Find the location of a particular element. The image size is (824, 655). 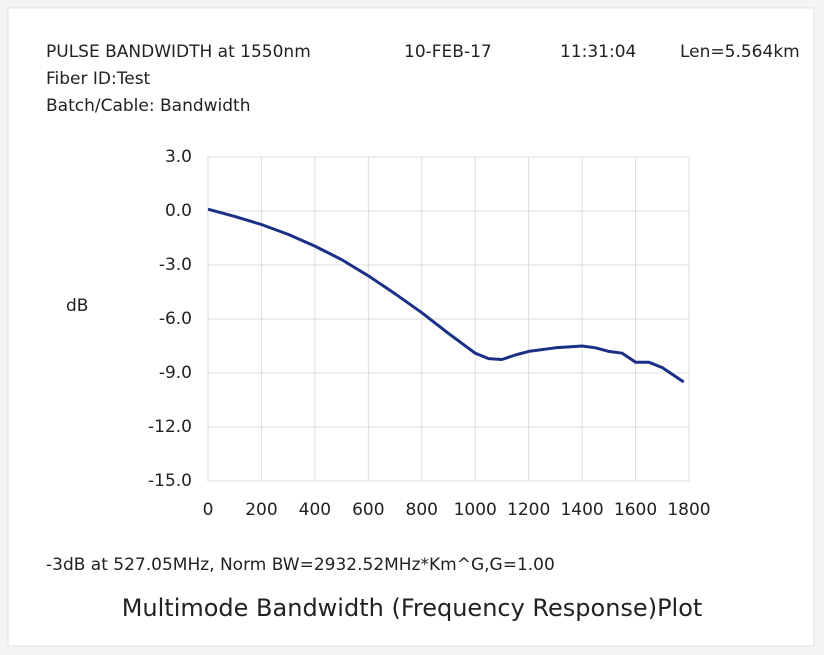

x-tick-label: 1800 is located at coordinates (688, 510).